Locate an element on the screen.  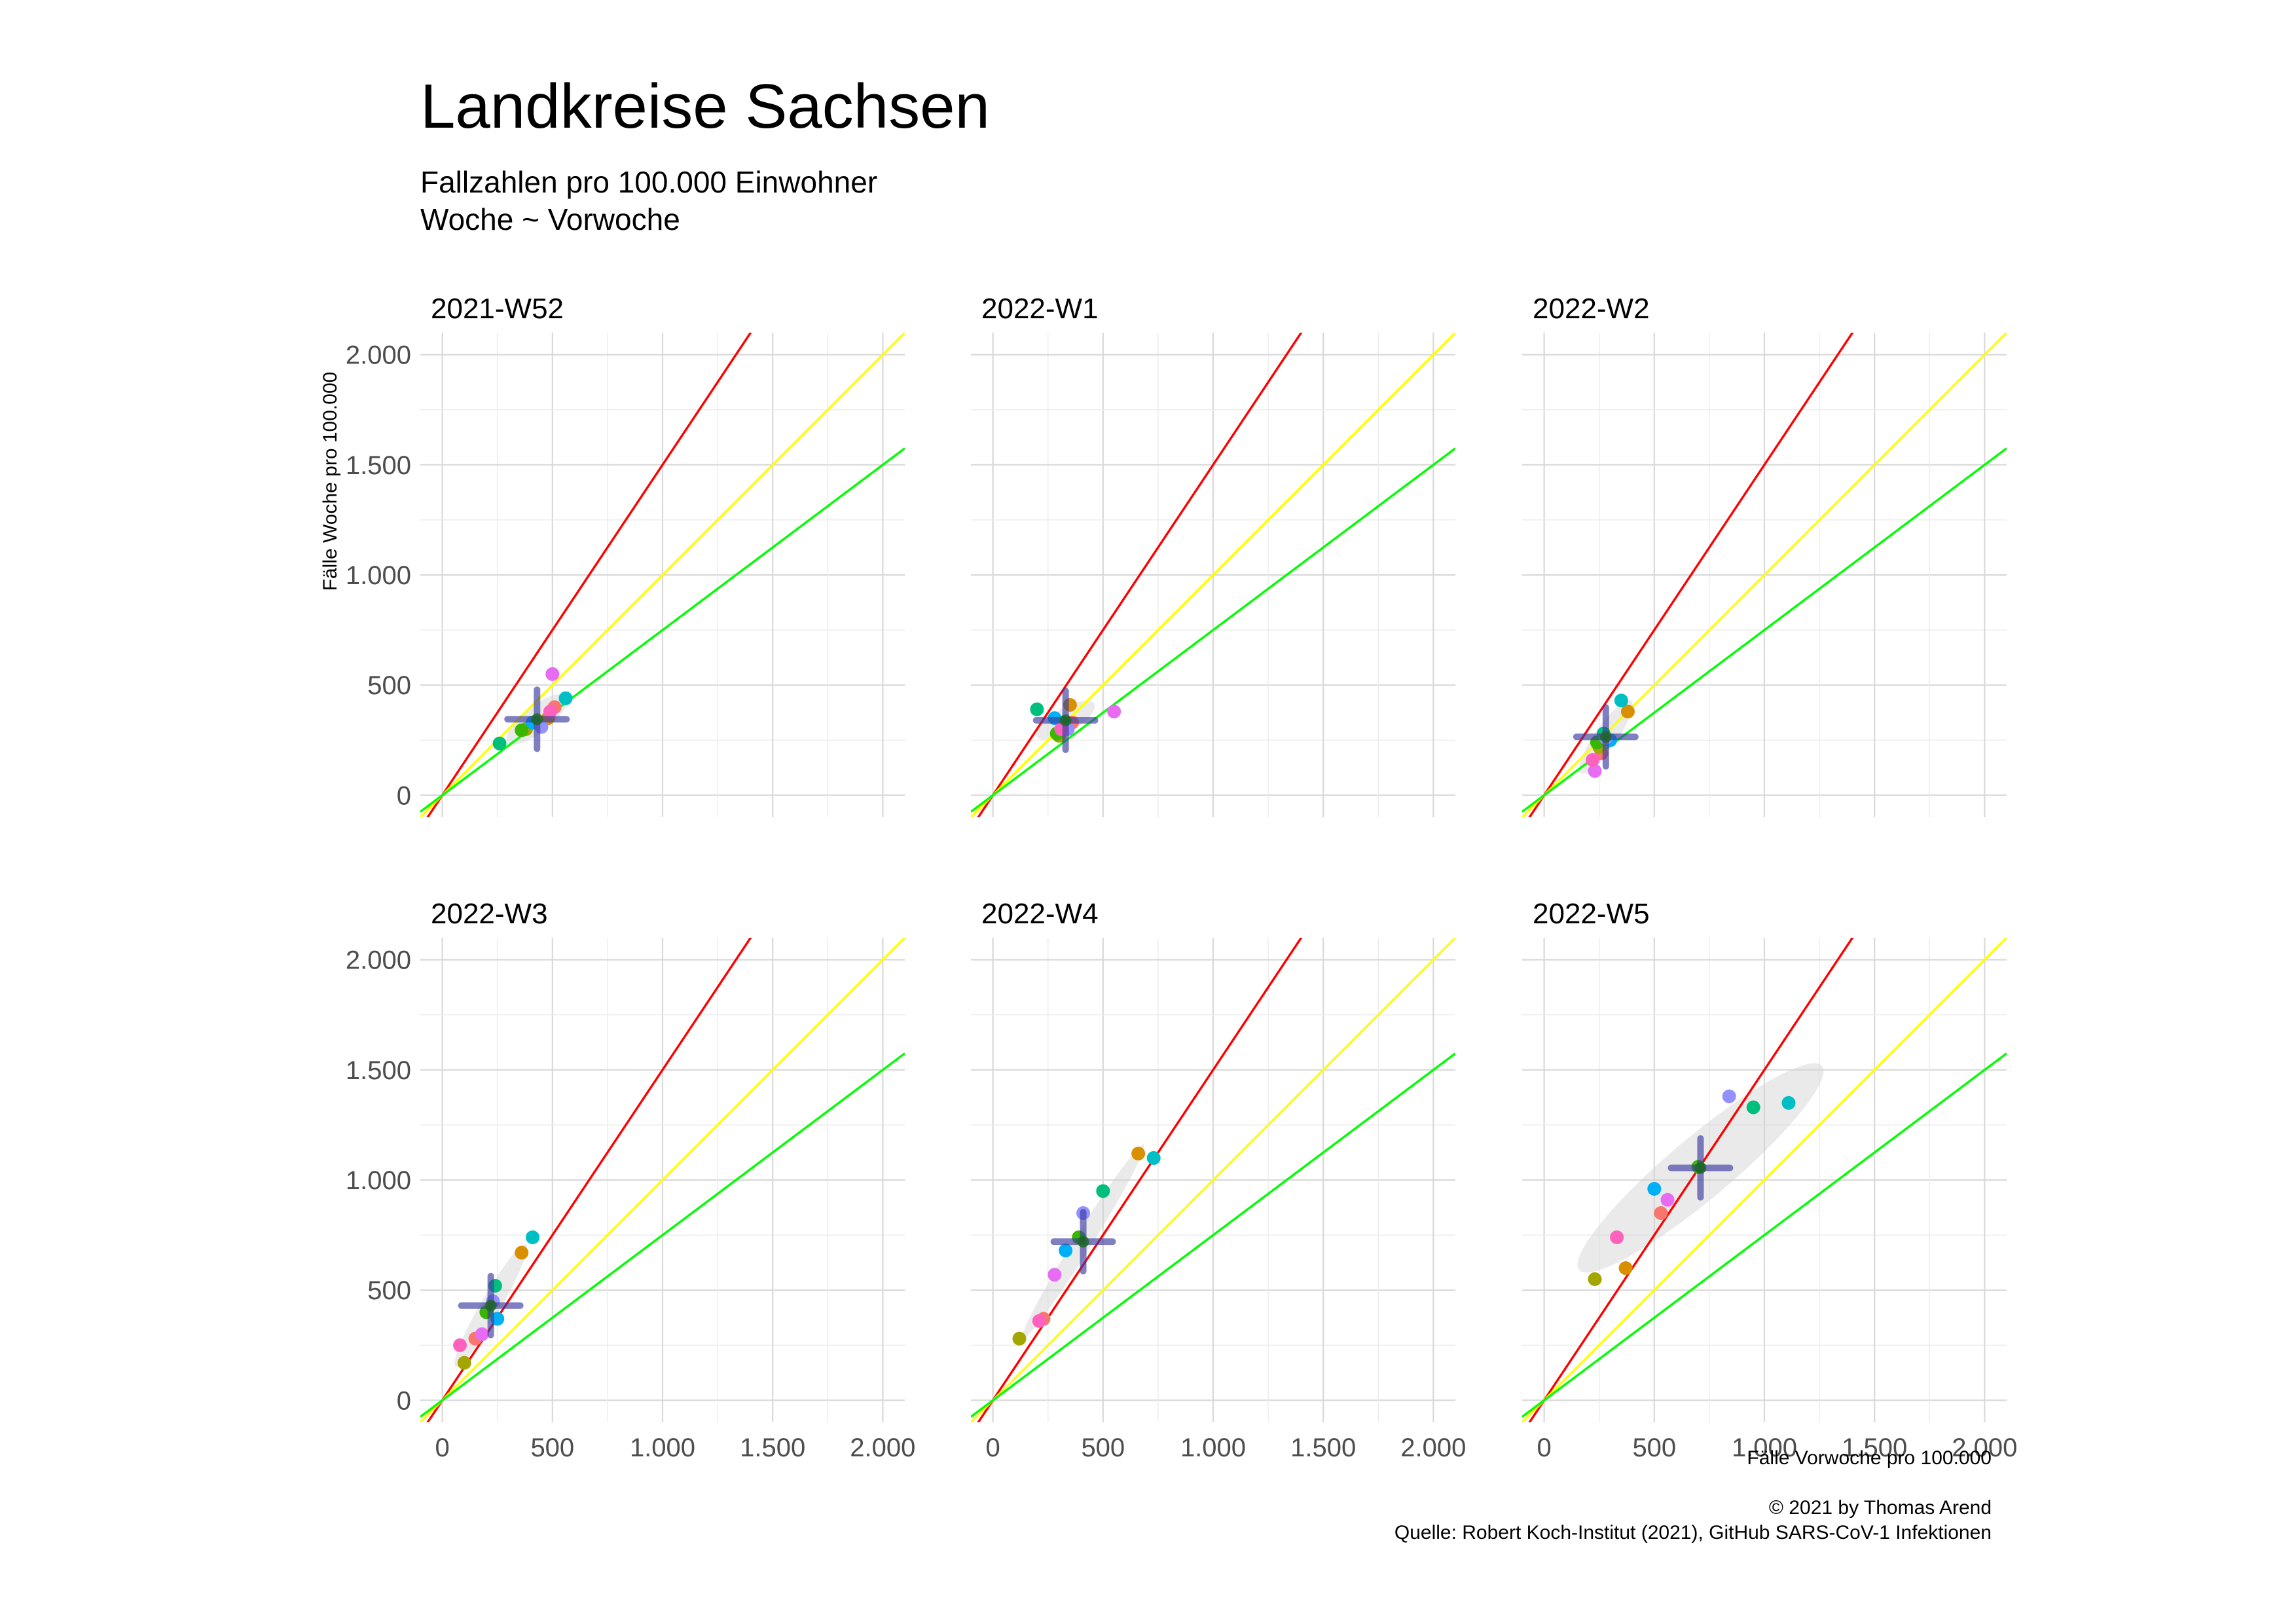
facet-panel-2022-W2: 2022-W2 is located at coordinates (1764, 555).